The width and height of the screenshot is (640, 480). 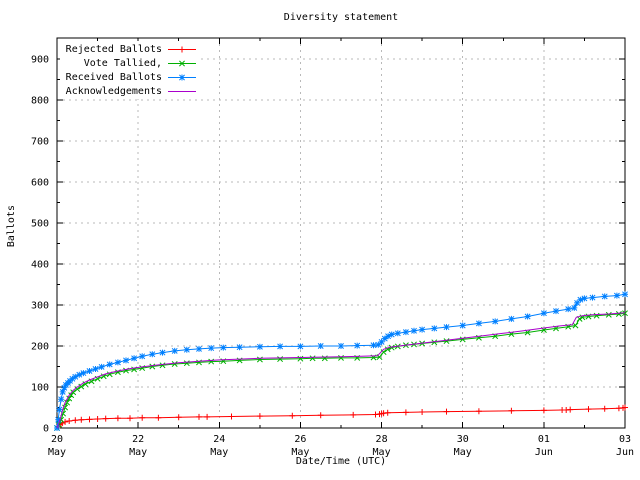 What do you see at coordinates (40, 265) in the screenshot?
I see `y-tick-label: 400` at bounding box center [40, 265].